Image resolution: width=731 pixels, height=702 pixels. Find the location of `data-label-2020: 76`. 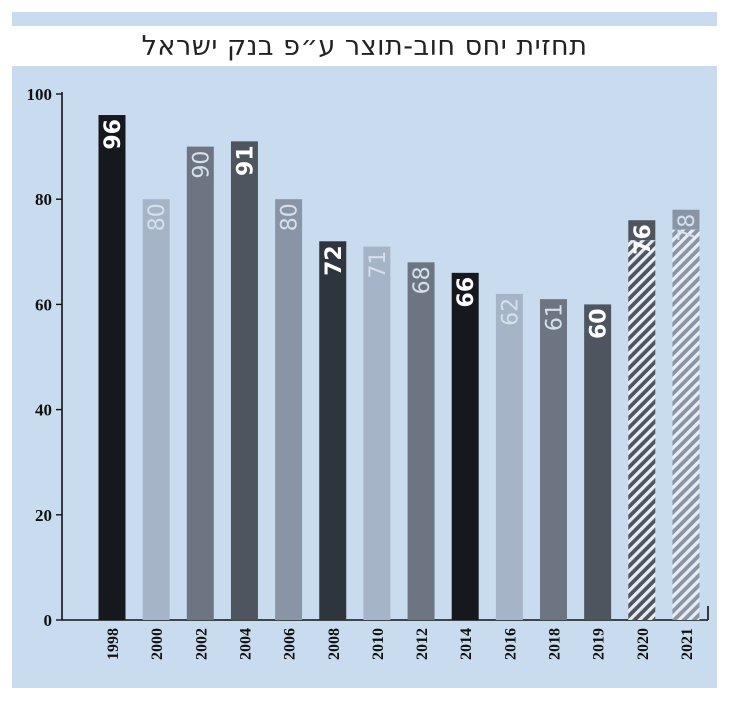

data-label-2020: 76 is located at coordinates (643, 239).